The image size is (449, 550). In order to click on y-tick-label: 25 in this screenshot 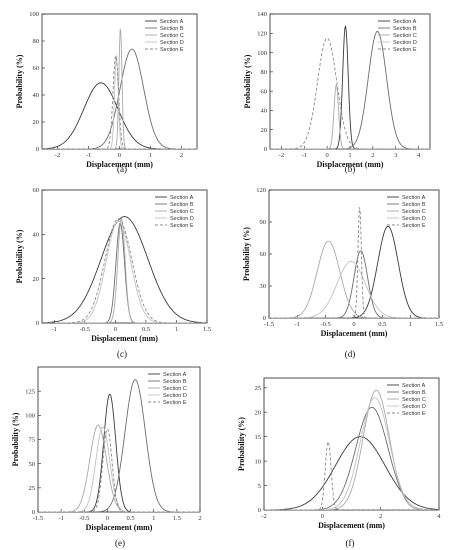, I will do `click(32, 488)`.